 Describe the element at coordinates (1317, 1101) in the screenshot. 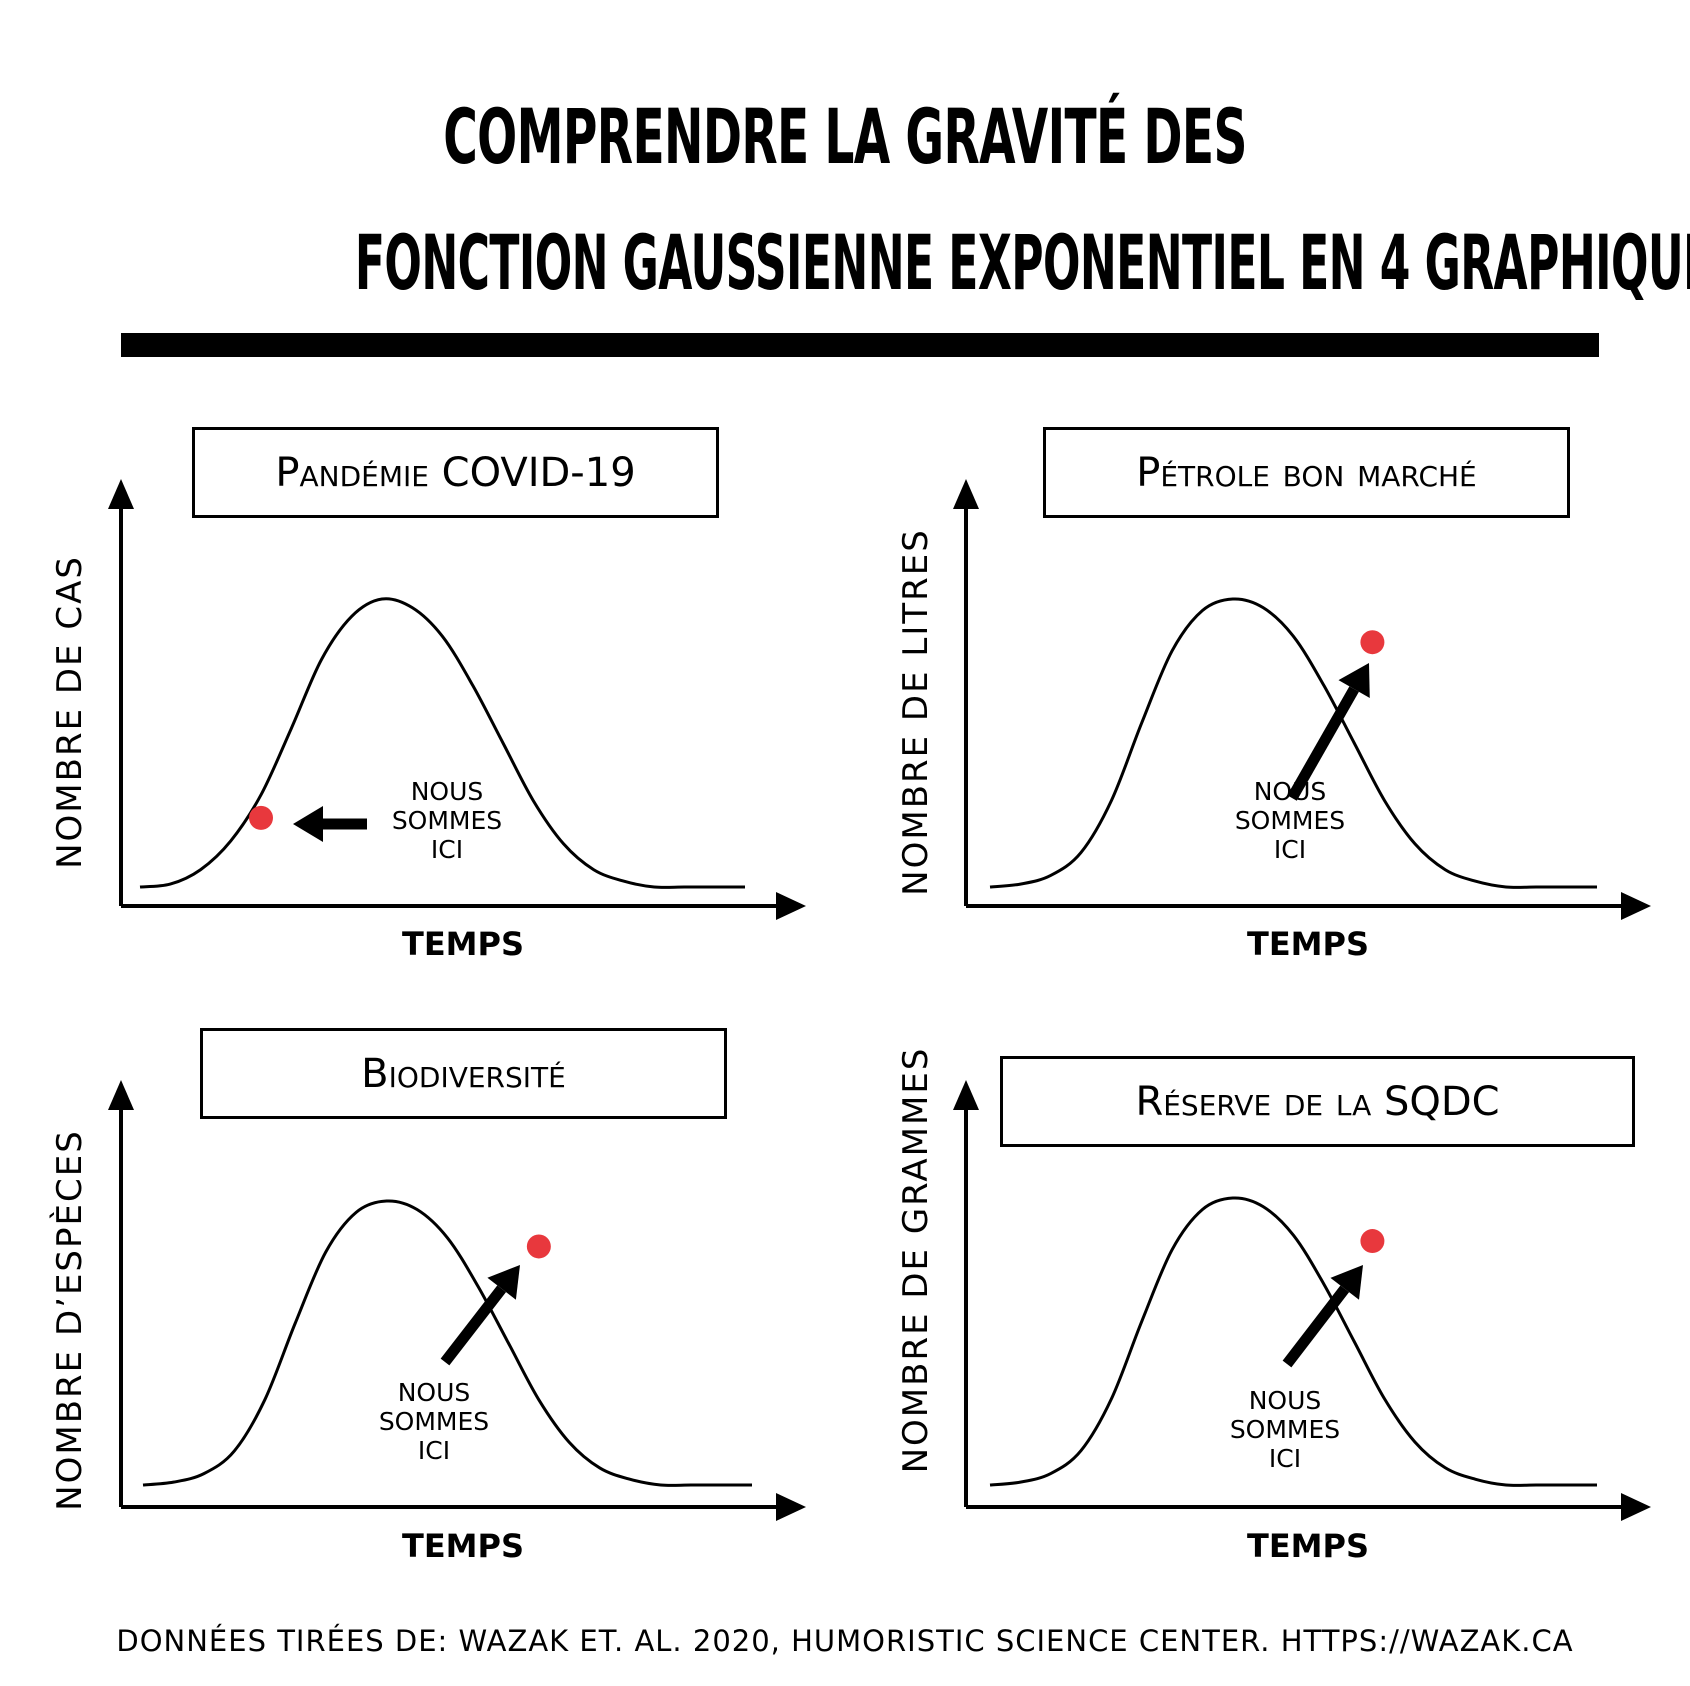

I see `chart-title-box: Réserve de la SQDC` at that location.